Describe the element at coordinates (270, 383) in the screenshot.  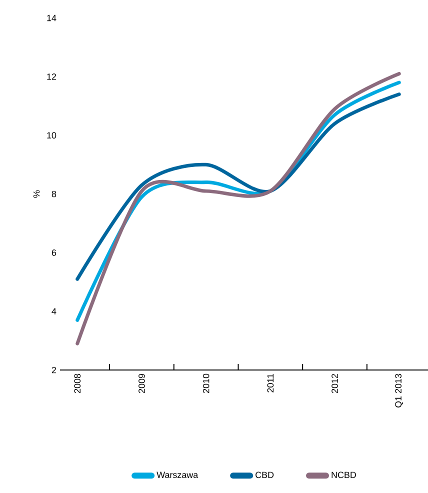
I see `x-tick-label: 2011` at that location.